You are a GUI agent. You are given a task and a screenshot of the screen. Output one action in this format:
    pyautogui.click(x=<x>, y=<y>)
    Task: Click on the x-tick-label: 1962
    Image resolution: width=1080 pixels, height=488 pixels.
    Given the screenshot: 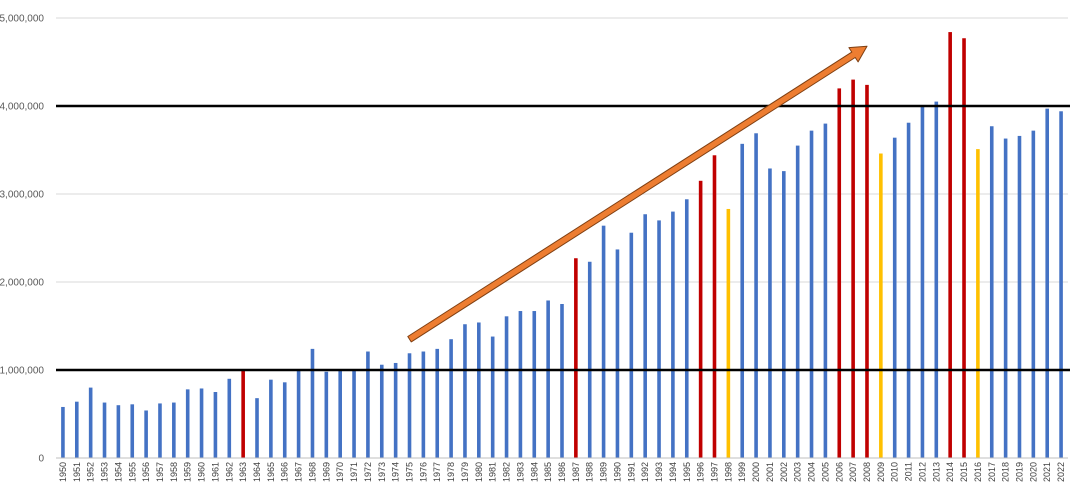 What is the action you would take?
    pyautogui.click(x=229, y=472)
    